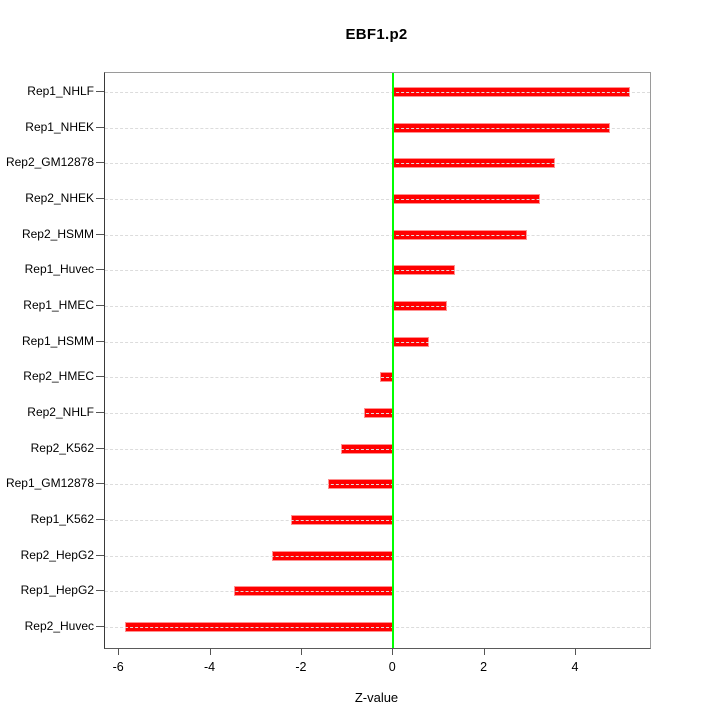  I want to click on y-axis-label: Rep2_HSMM, so click(57, 233).